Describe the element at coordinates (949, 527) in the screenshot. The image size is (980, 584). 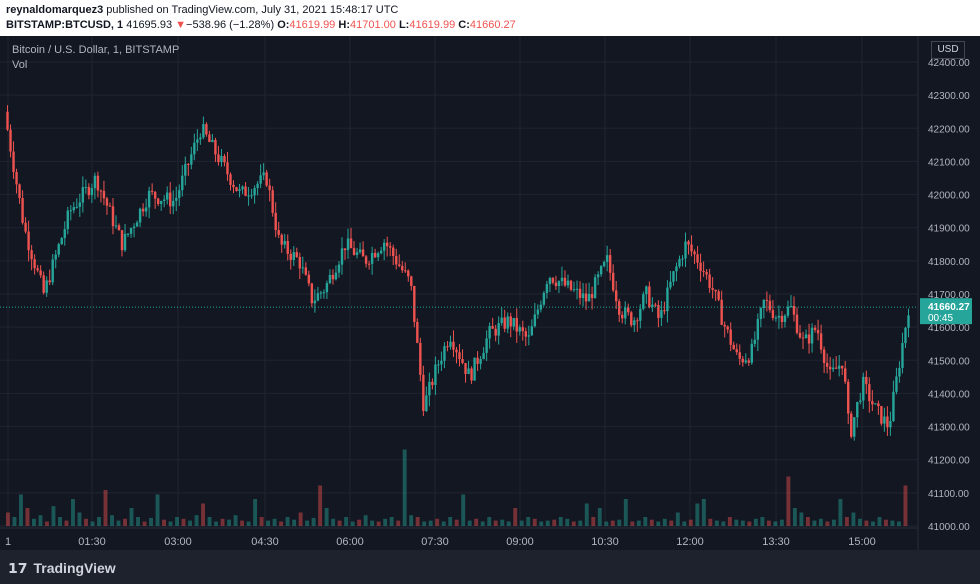
I see `price-tick-label: 41000.00` at that location.